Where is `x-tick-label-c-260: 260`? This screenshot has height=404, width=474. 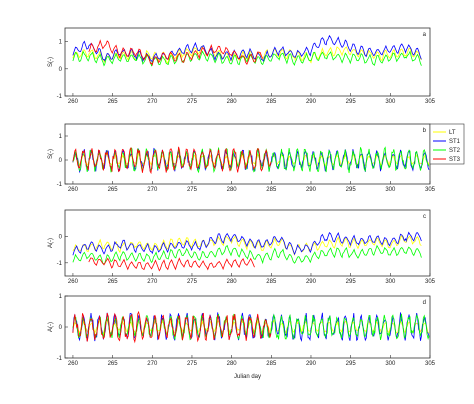
x-tick-label-c-260: 260 is located at coordinates (73, 282).